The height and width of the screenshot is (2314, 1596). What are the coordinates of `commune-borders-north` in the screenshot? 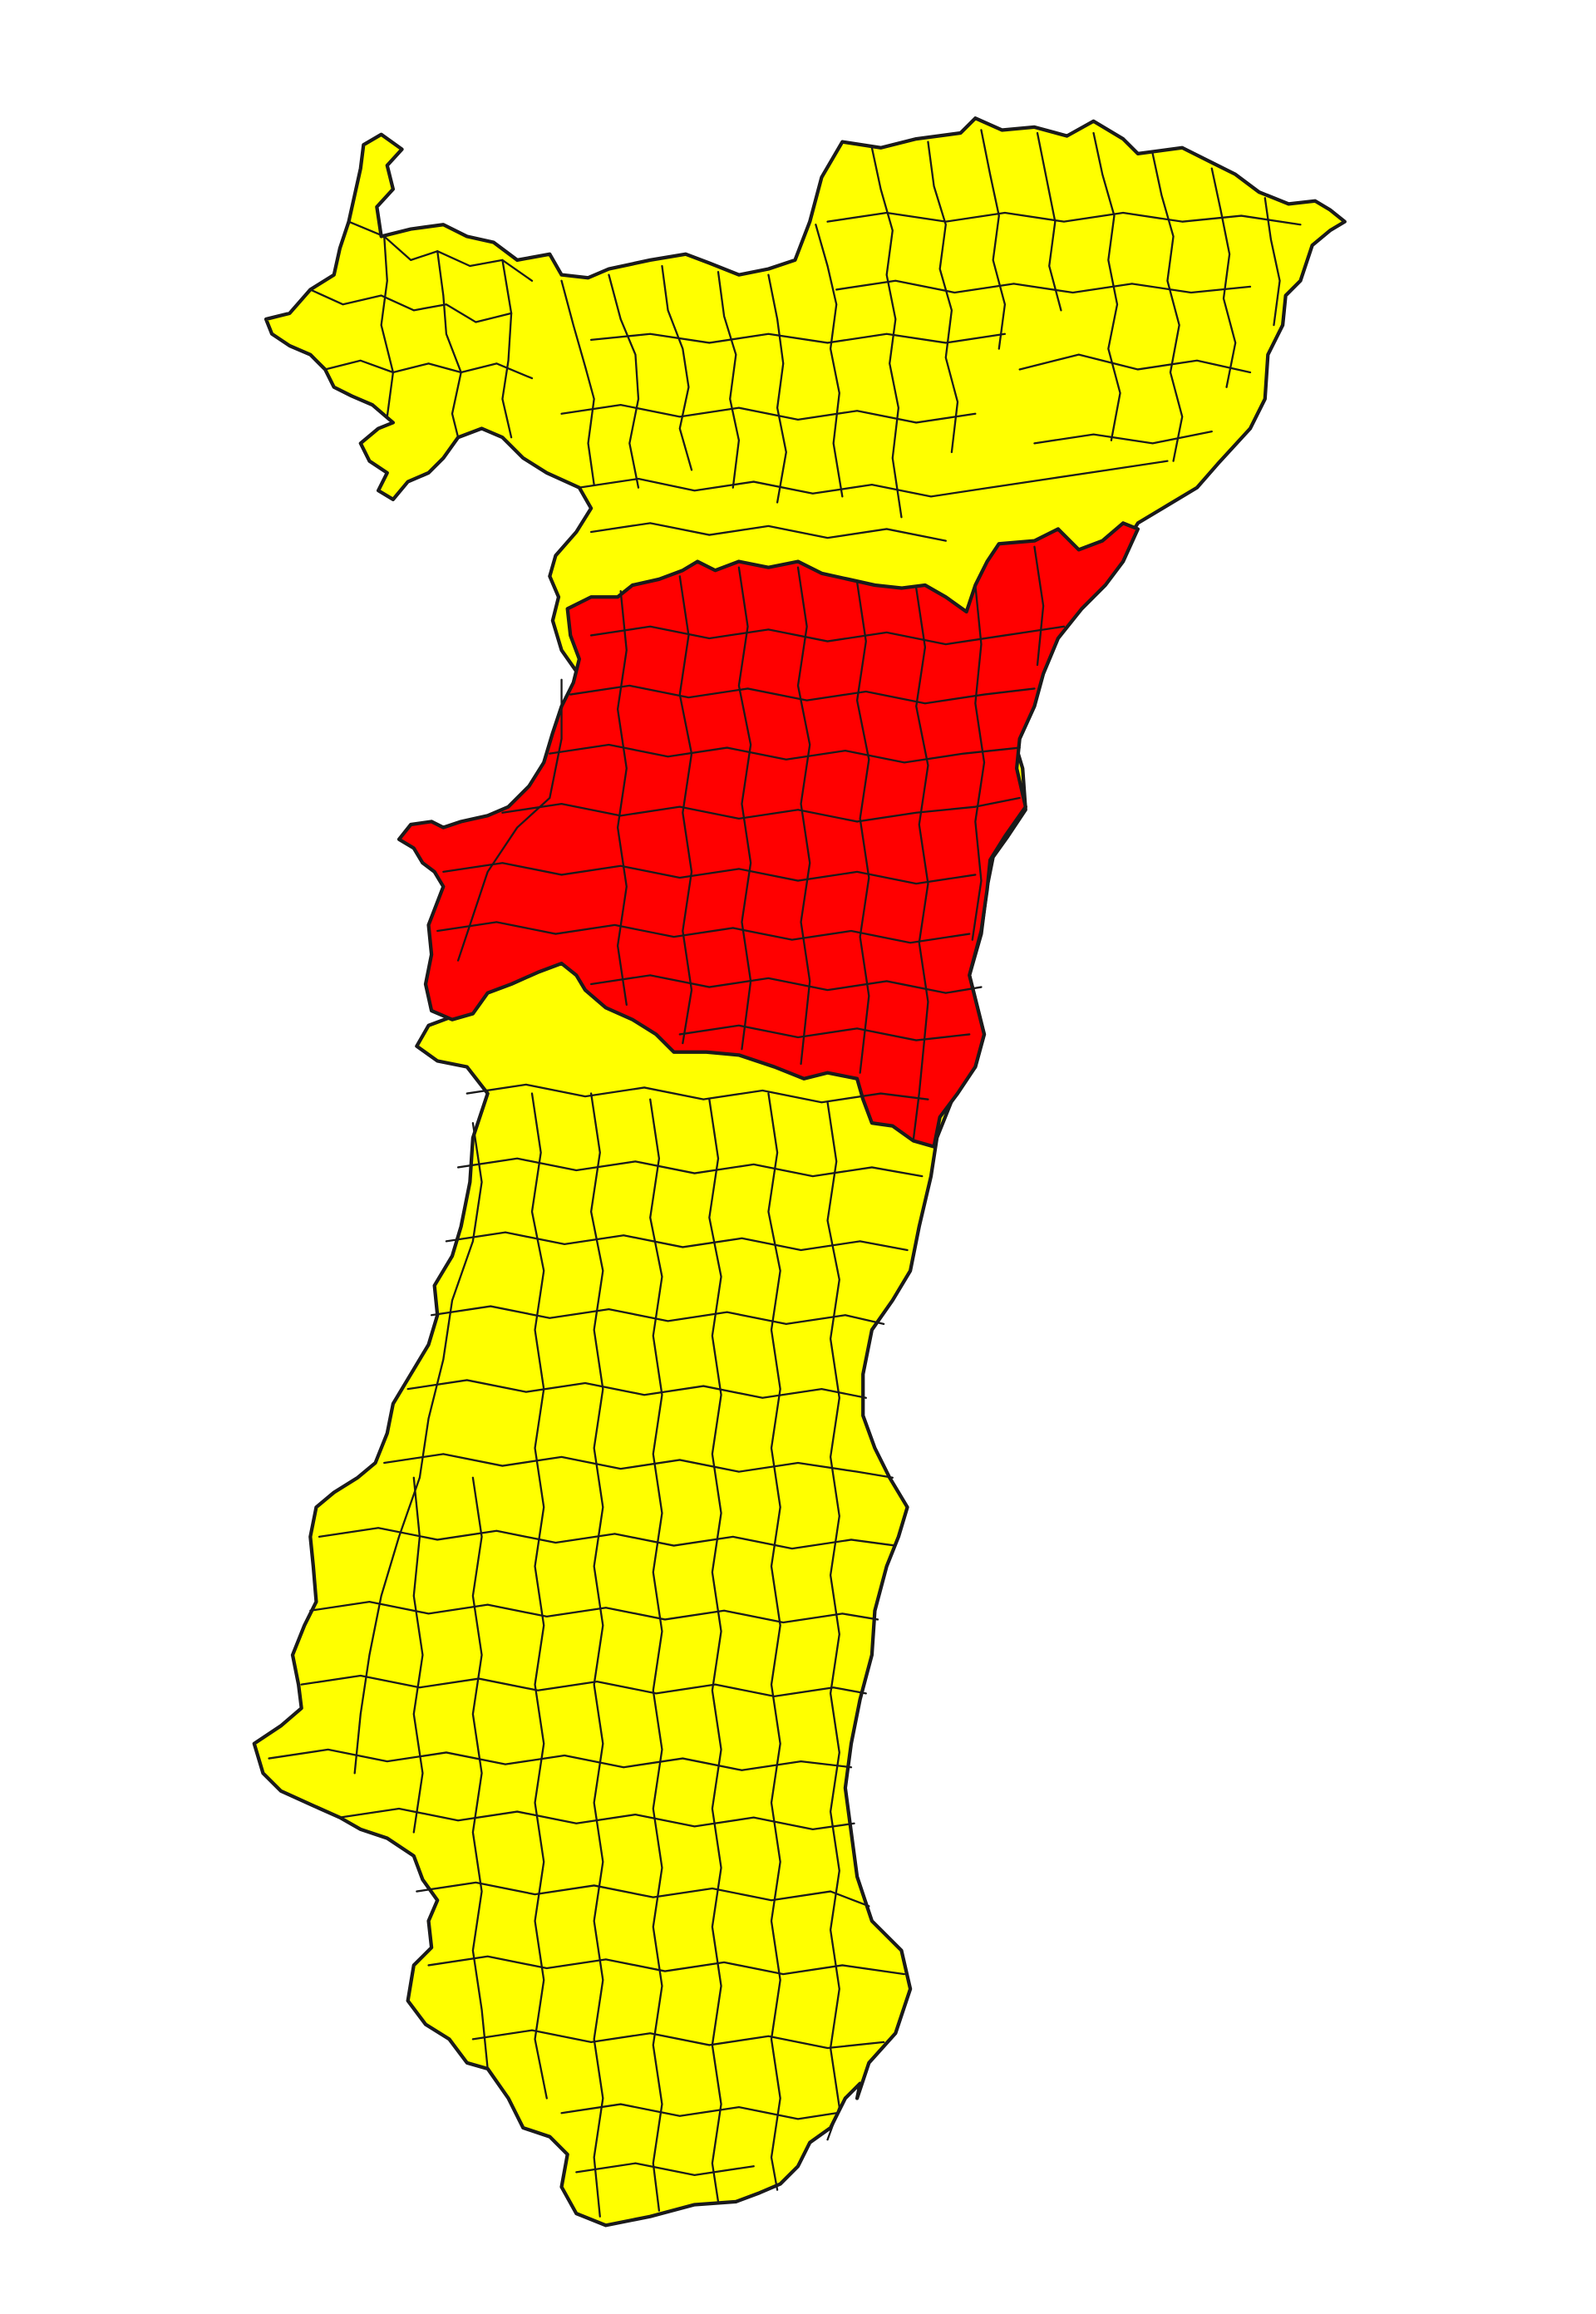 It's located at (805, 335).